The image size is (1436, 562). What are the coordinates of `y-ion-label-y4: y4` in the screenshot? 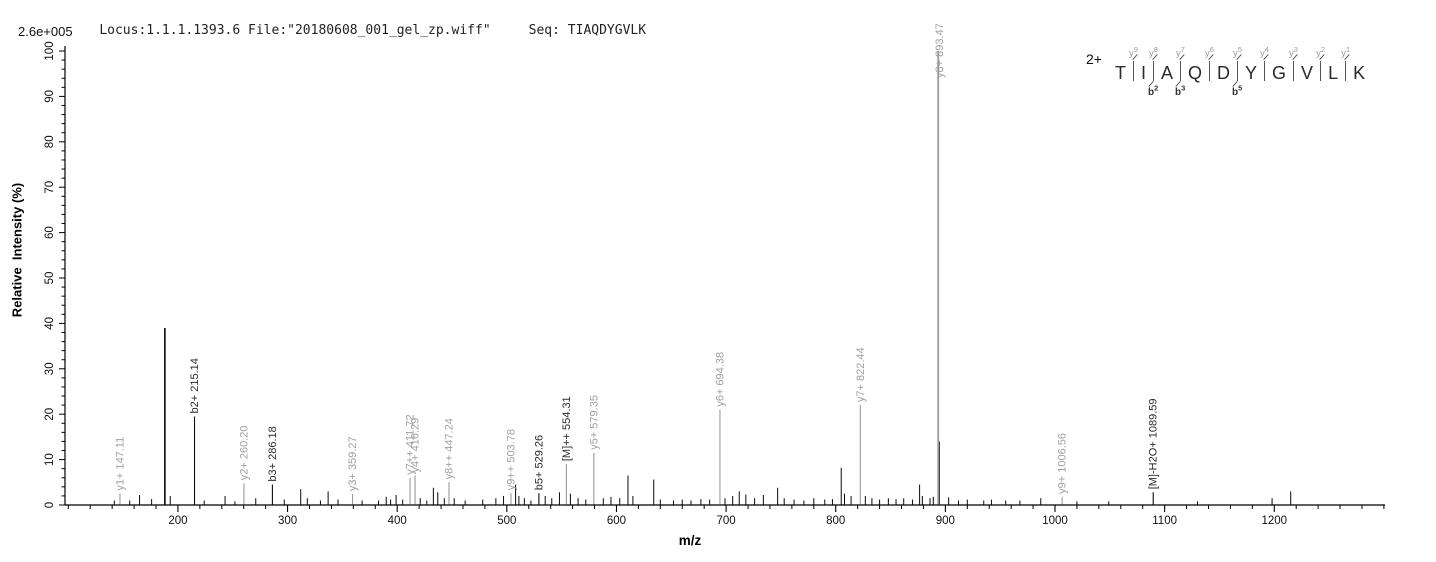 It's located at (1264, 52).